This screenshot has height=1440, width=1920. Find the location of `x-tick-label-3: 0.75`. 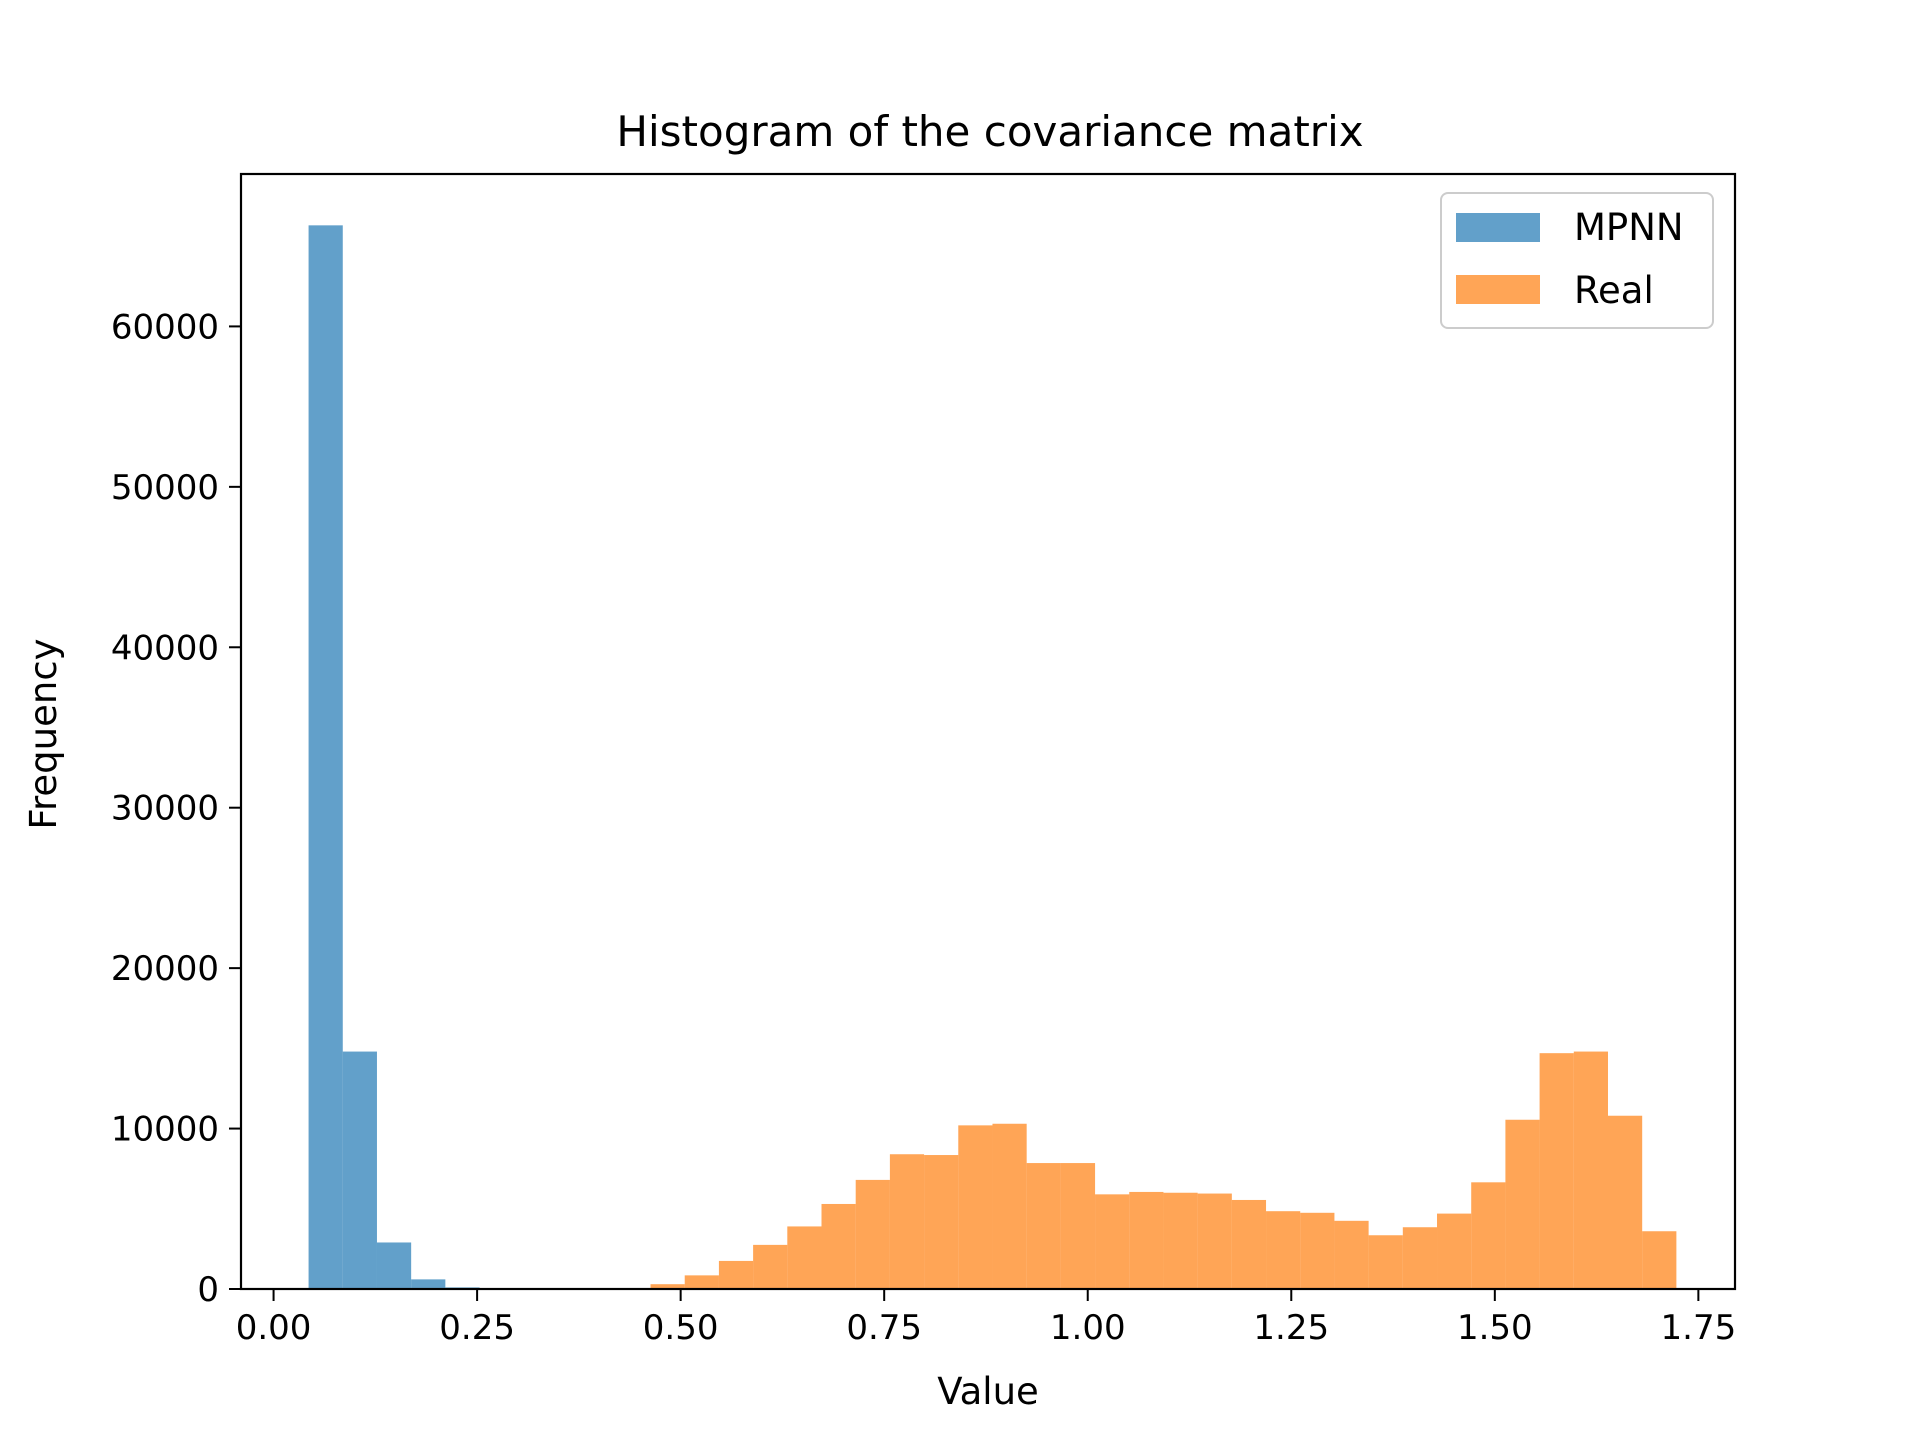

x-tick-label-3: 0.75 is located at coordinates (884, 1328).